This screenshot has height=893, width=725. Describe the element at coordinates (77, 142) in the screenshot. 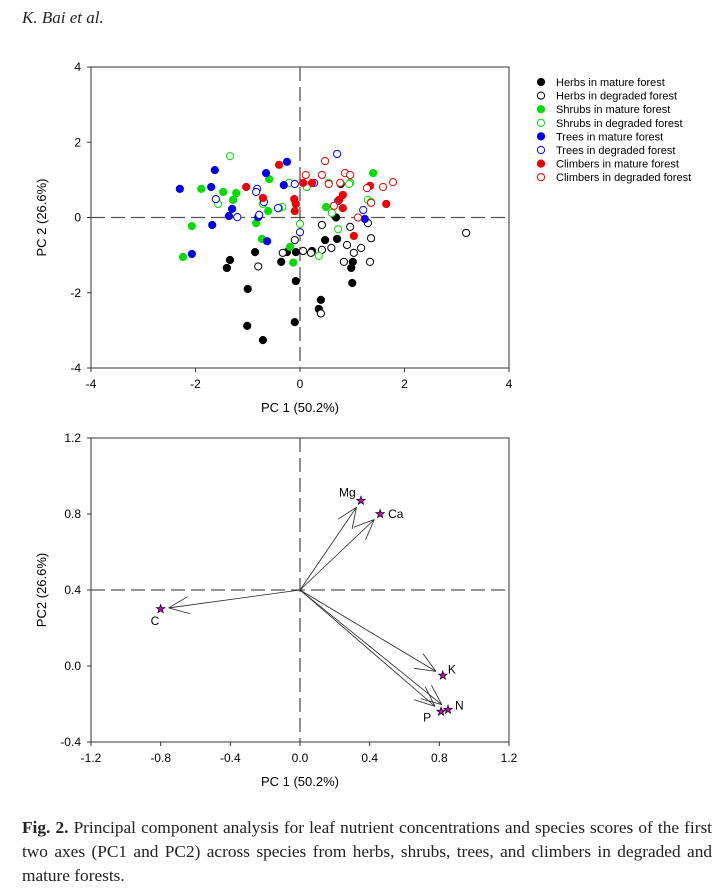

I see `y-tick-label: 2` at that location.